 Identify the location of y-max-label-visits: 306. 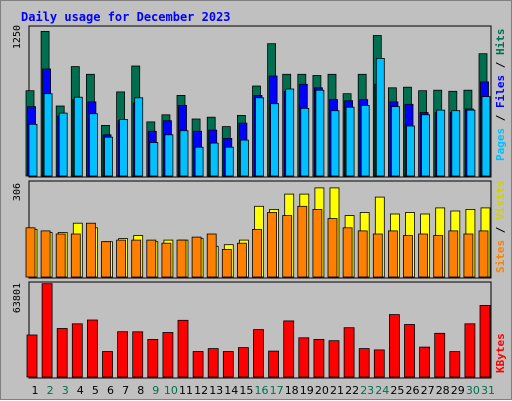
(17, 192).